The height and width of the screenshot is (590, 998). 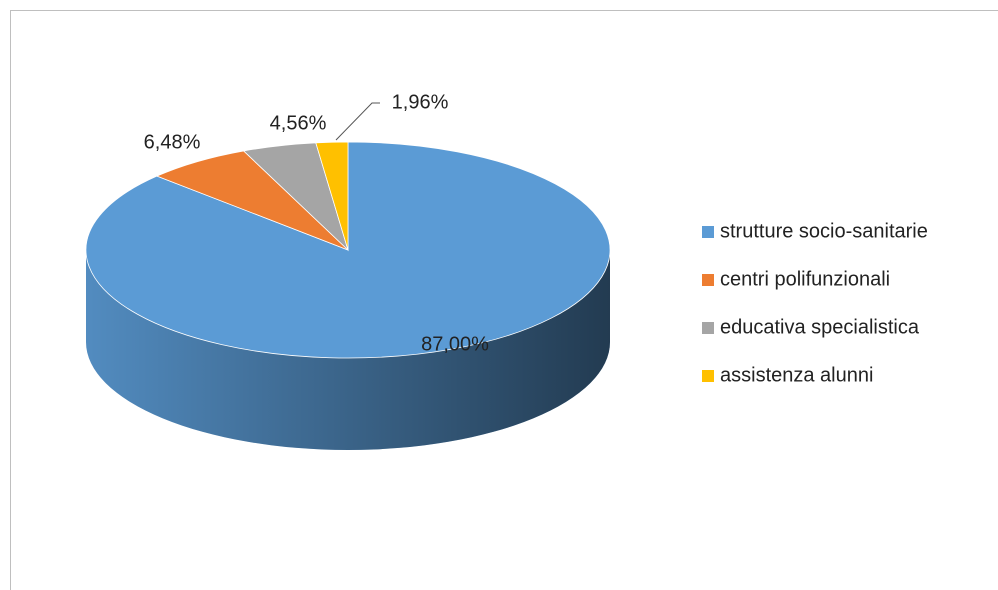 I want to click on data-label: 4,56%, so click(x=298, y=123).